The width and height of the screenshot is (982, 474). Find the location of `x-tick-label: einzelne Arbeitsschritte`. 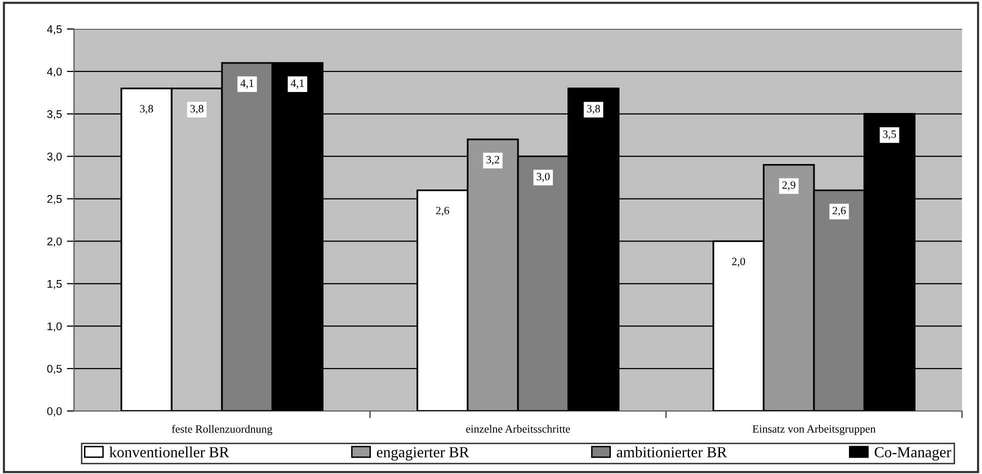

x-tick-label: einzelne Arbeitsschritte is located at coordinates (518, 428).